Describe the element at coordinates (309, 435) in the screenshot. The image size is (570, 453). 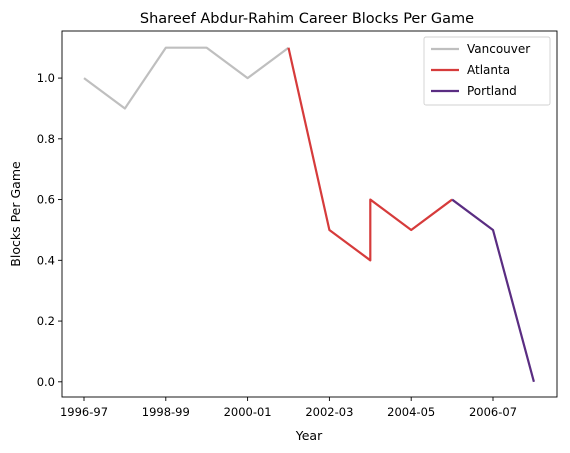
I see `x-axis-label: Year` at that location.